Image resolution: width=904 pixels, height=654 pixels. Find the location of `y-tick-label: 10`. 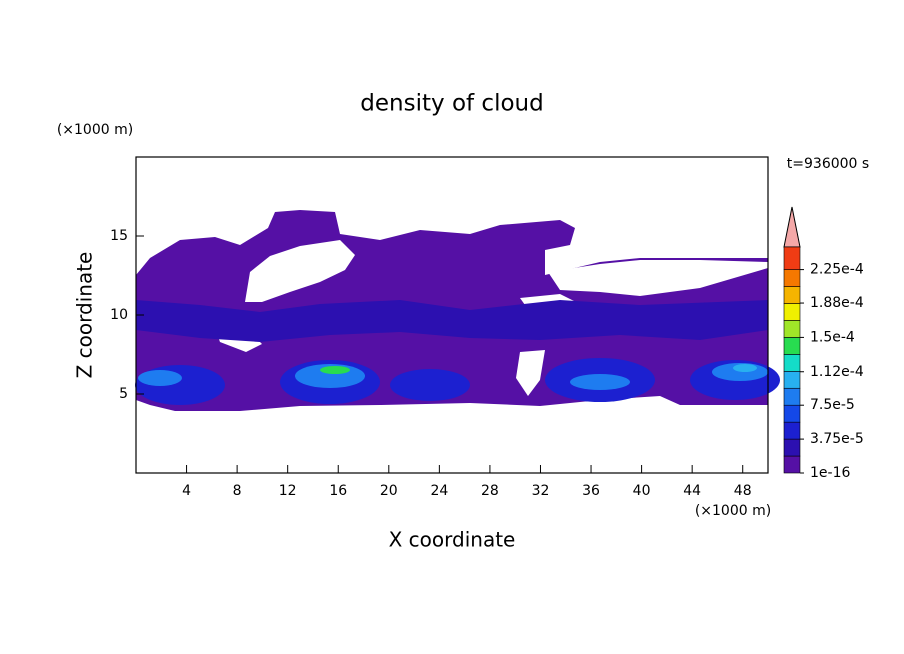

y-tick-label: 10 is located at coordinates (119, 315).